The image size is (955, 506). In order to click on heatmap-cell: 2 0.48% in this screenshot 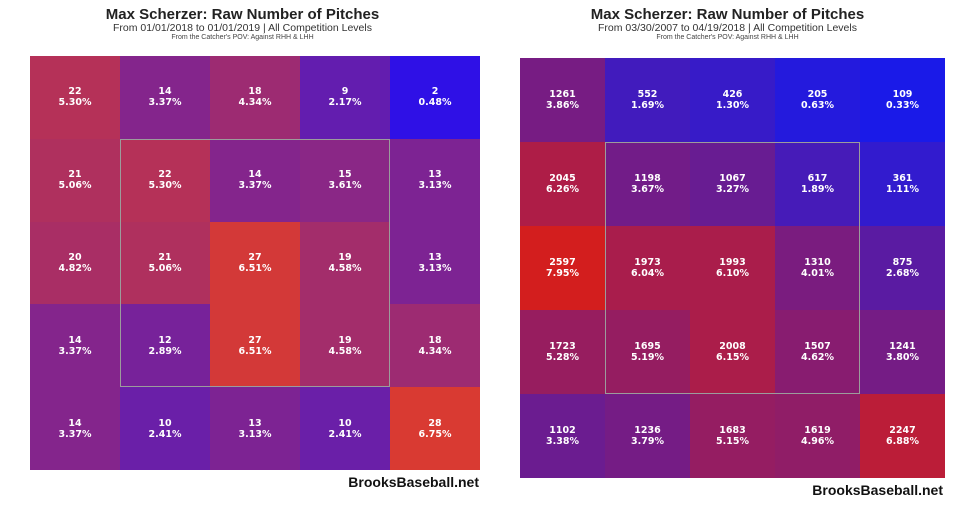, I will do `click(435, 97)`.